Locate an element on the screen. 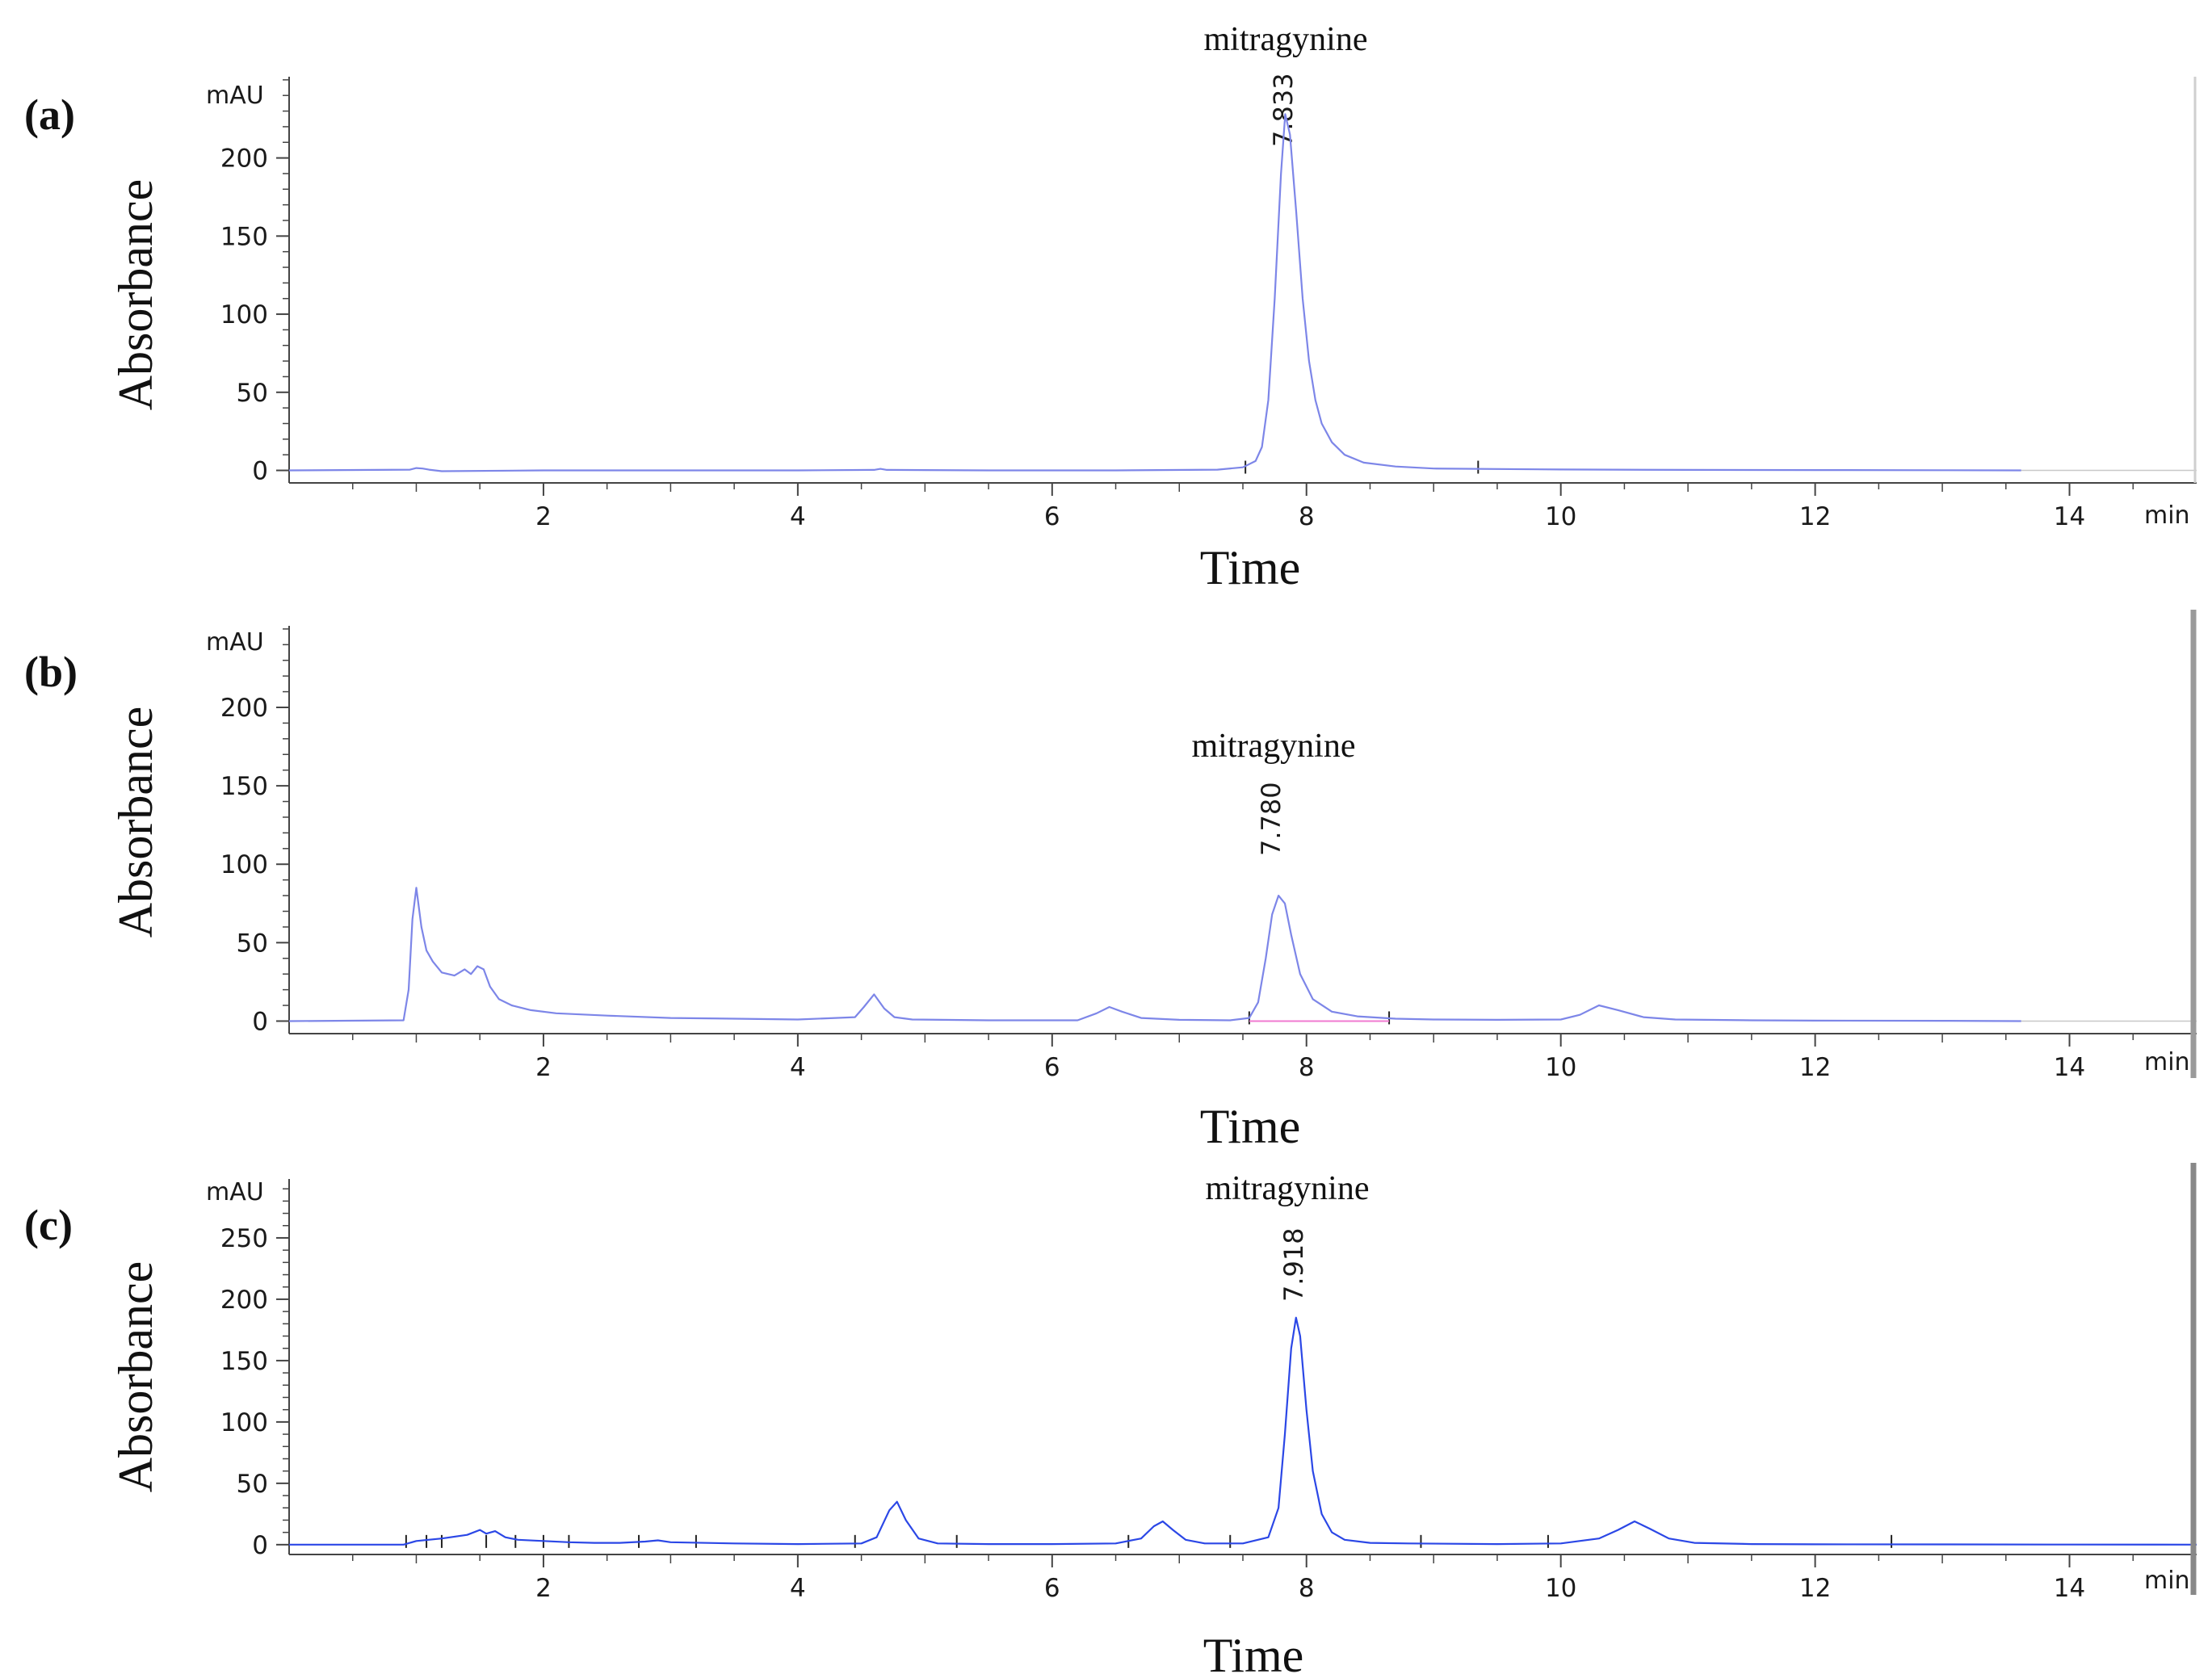 Image resolution: width=2212 pixels, height=1674 pixels. panel-a-y-tick-label: 0 is located at coordinates (260, 472).